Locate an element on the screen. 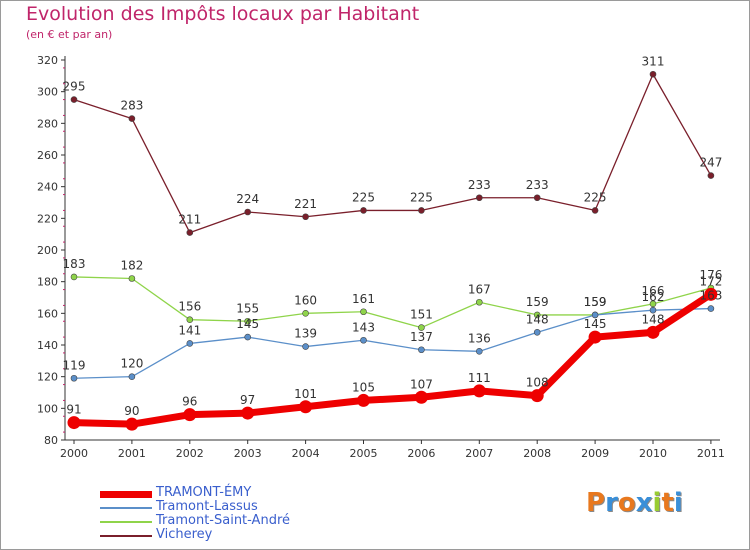 The width and height of the screenshot is (750, 550). data-label: 101 is located at coordinates (305, 394).